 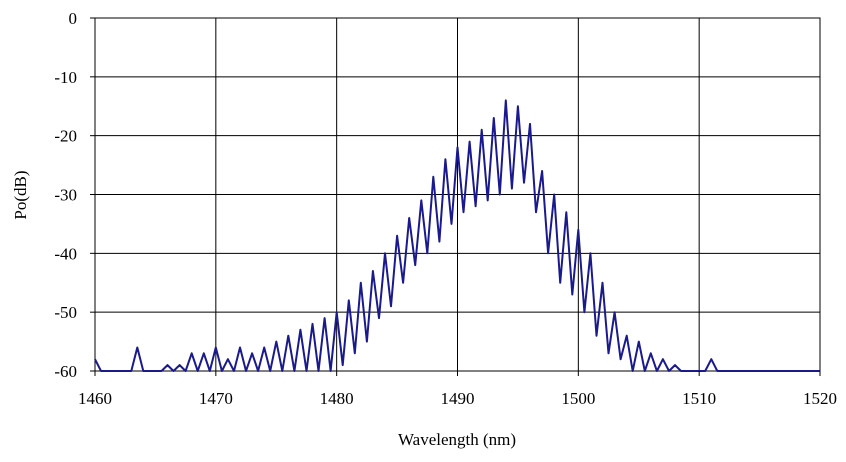 I want to click on x-tick-label: 1480, so click(x=337, y=398).